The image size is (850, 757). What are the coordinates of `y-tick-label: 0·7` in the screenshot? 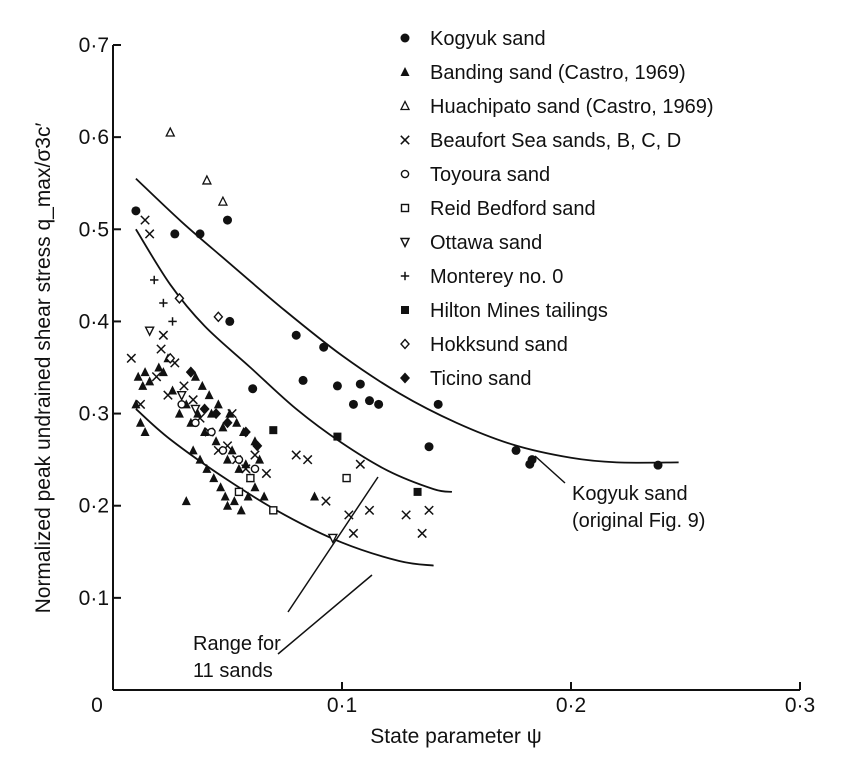 It's located at (94, 45).